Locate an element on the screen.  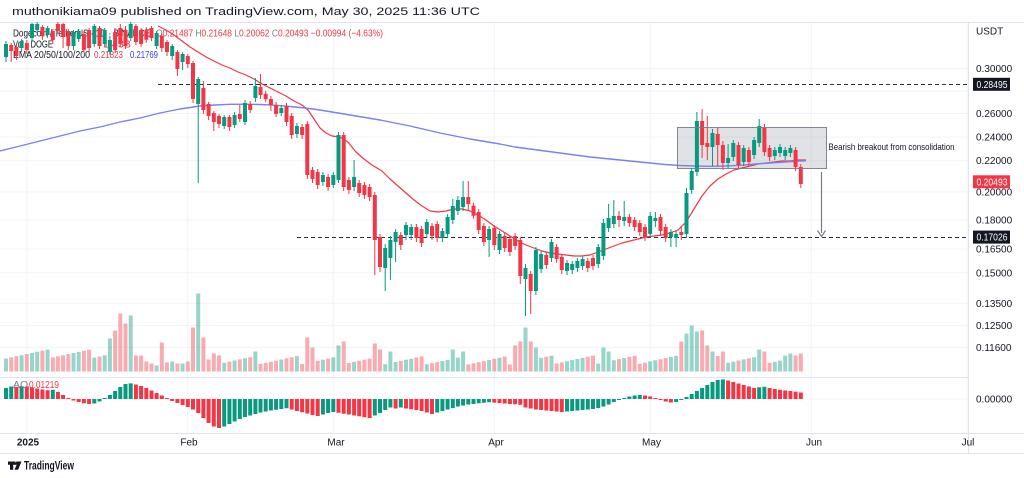
svg-text: 0.28495 is located at coordinates (992, 85).